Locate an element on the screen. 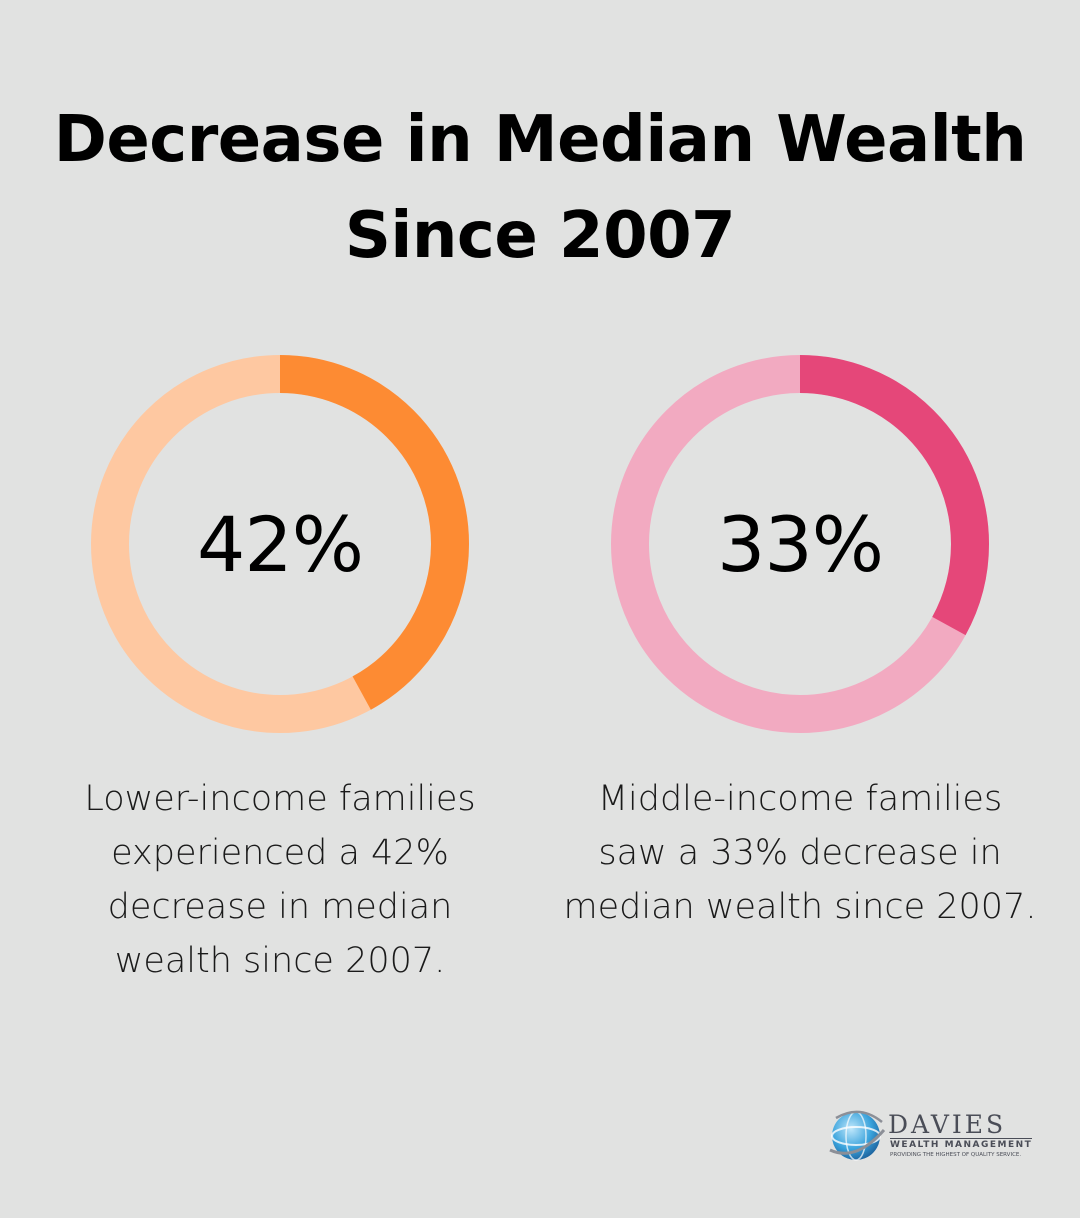  chart-title-line-2: Since 2007 is located at coordinates (540, 236).